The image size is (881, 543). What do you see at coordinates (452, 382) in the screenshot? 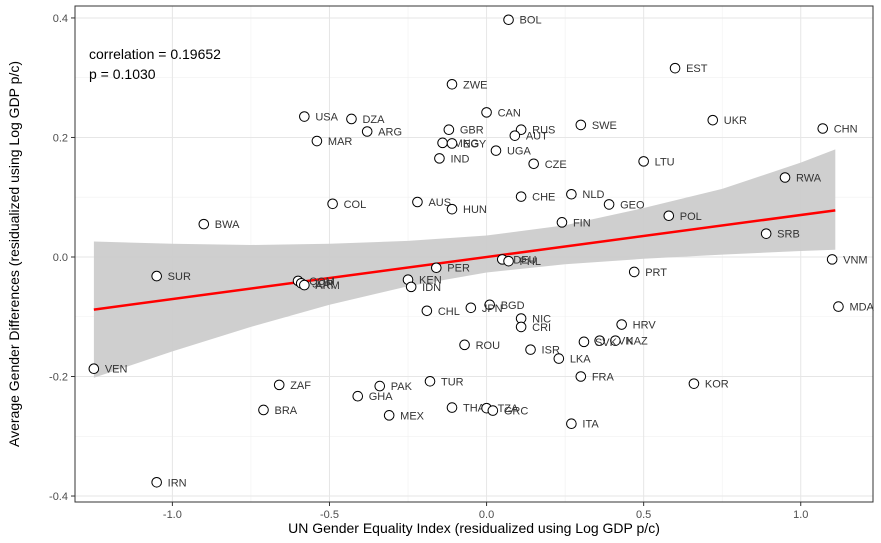
I see `point-label-tur: TUR` at bounding box center [452, 382].